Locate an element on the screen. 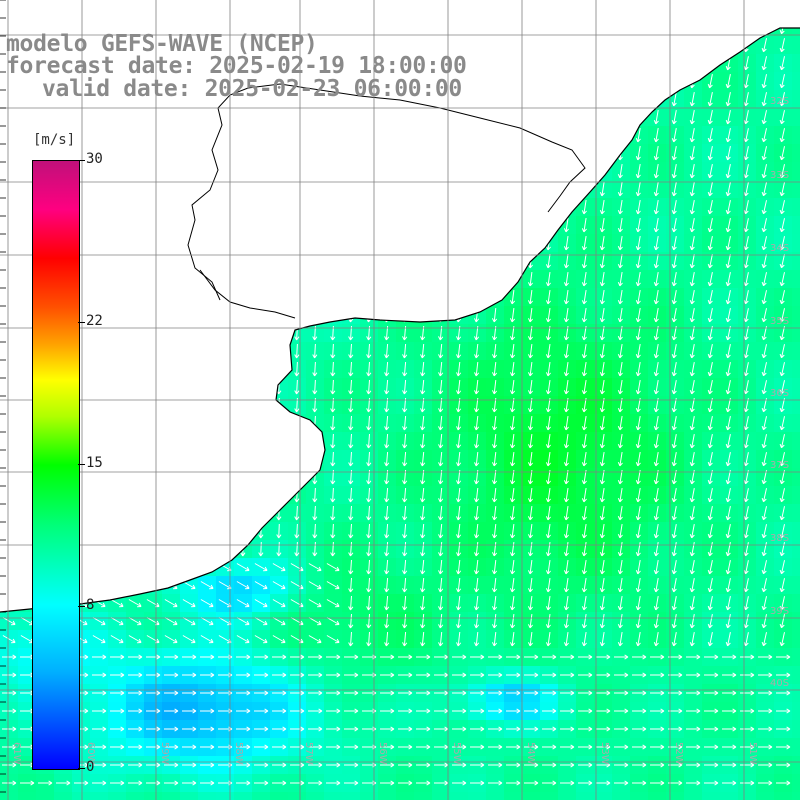 The height and width of the screenshot is (800, 800). latitude-label: 33S is located at coordinates (779, 175).